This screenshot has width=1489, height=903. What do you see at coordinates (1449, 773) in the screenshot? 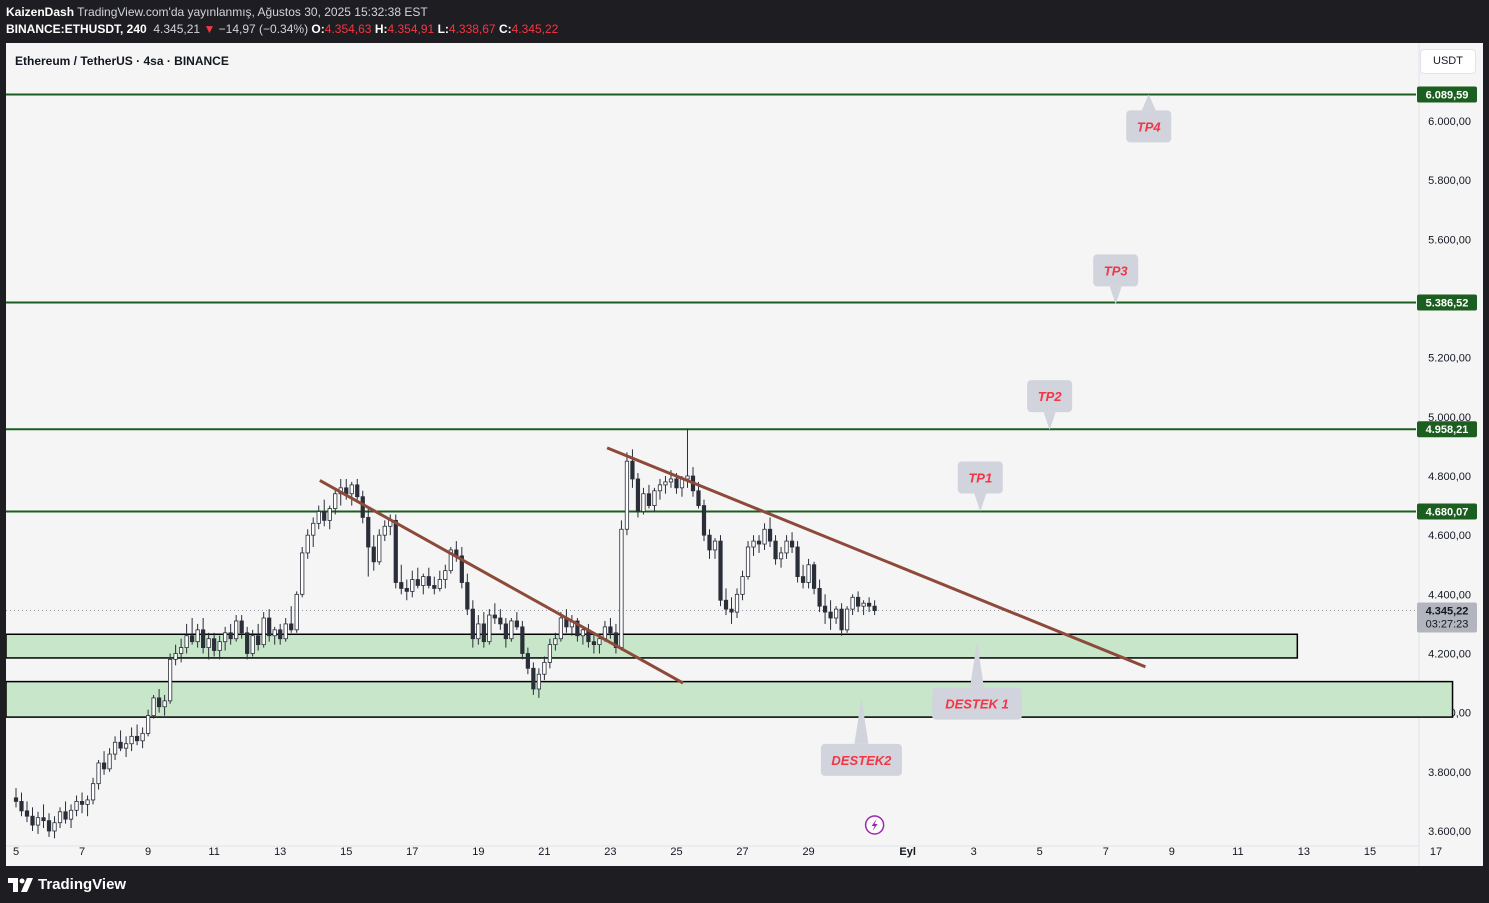
I see `y-tick-label: 3.800,00` at bounding box center [1449, 773].